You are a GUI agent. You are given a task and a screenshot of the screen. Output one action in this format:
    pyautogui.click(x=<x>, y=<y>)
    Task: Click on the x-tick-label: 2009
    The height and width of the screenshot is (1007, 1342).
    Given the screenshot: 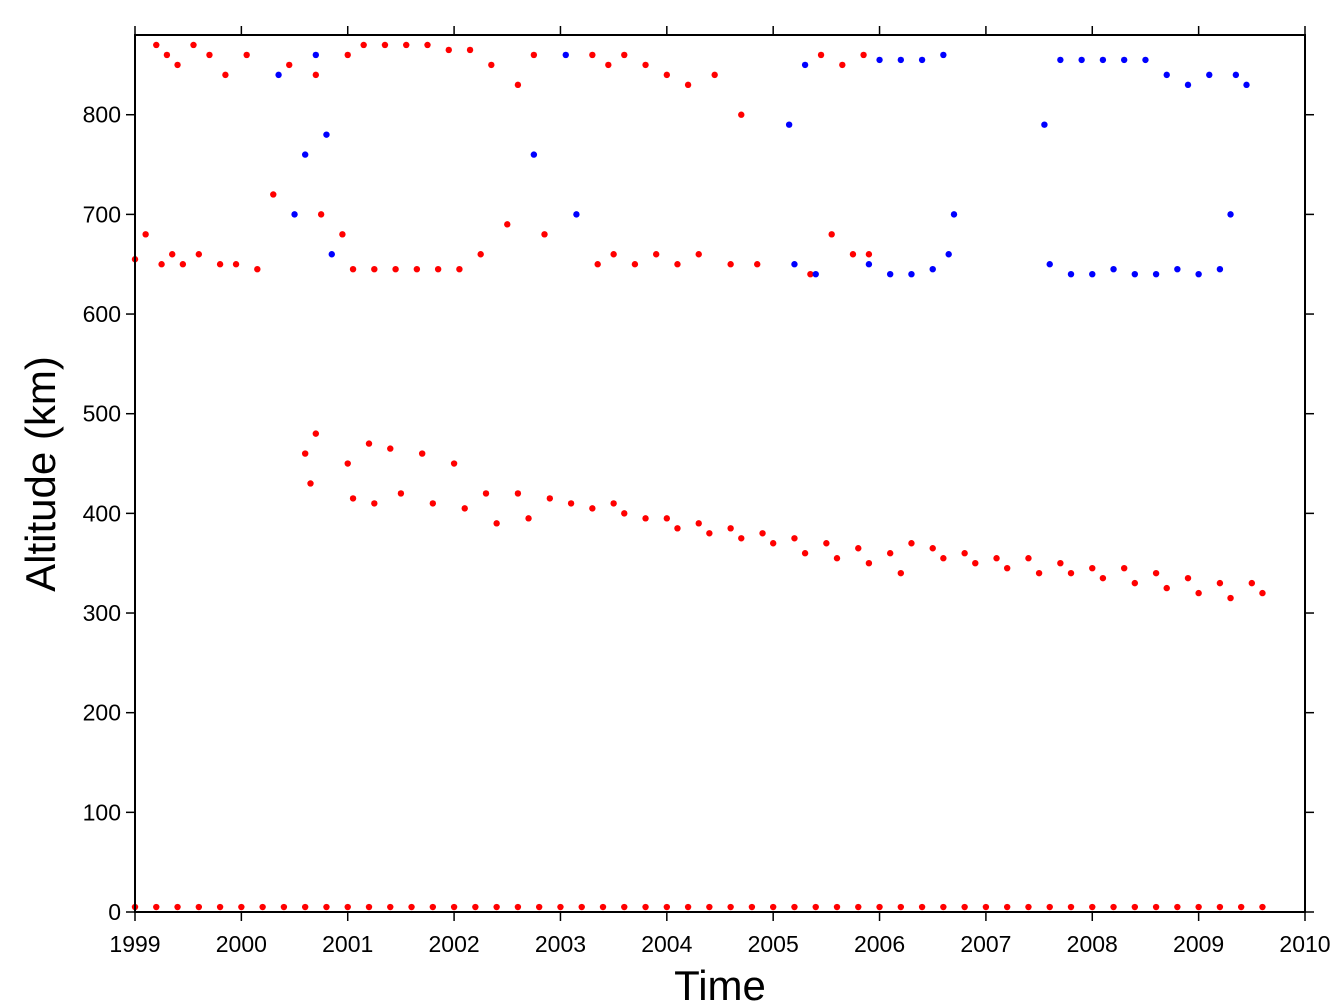 What is the action you would take?
    pyautogui.click(x=1198, y=944)
    